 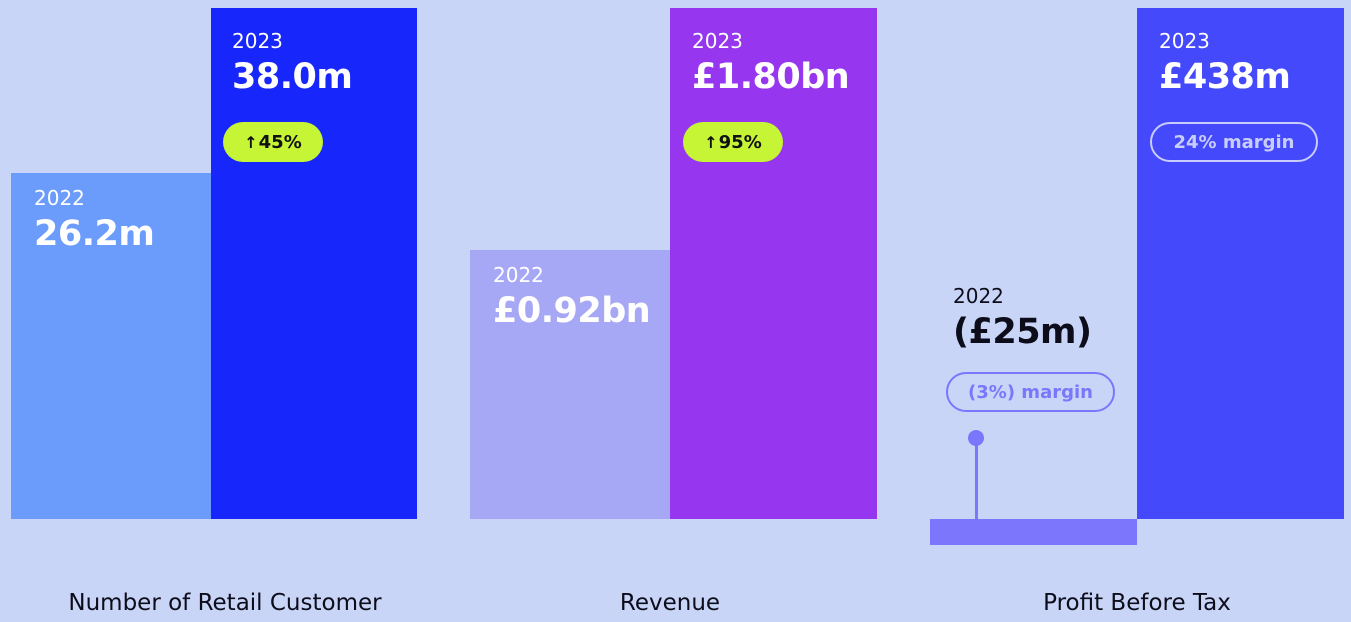 I want to click on bar-customers-2023, so click(x=314, y=263).